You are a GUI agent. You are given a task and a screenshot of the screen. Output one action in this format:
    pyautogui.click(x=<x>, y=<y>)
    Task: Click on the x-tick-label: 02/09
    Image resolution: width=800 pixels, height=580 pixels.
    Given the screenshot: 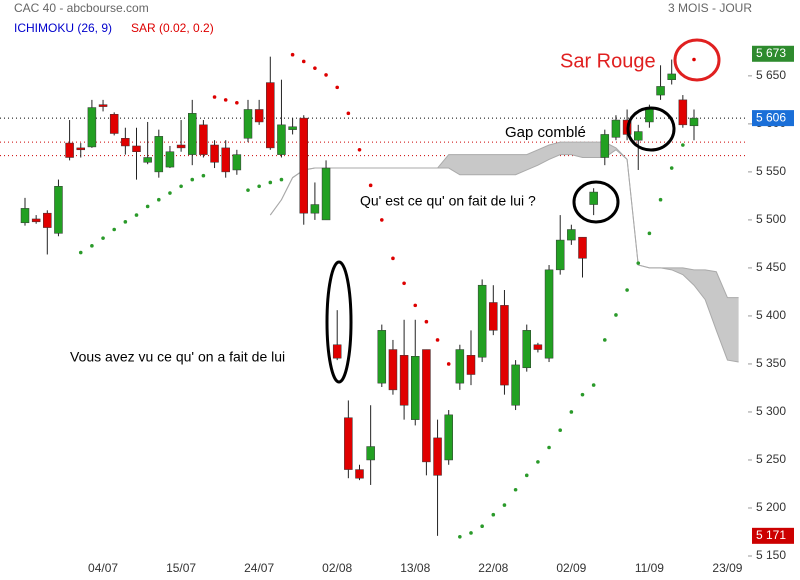 What is the action you would take?
    pyautogui.click(x=571, y=568)
    